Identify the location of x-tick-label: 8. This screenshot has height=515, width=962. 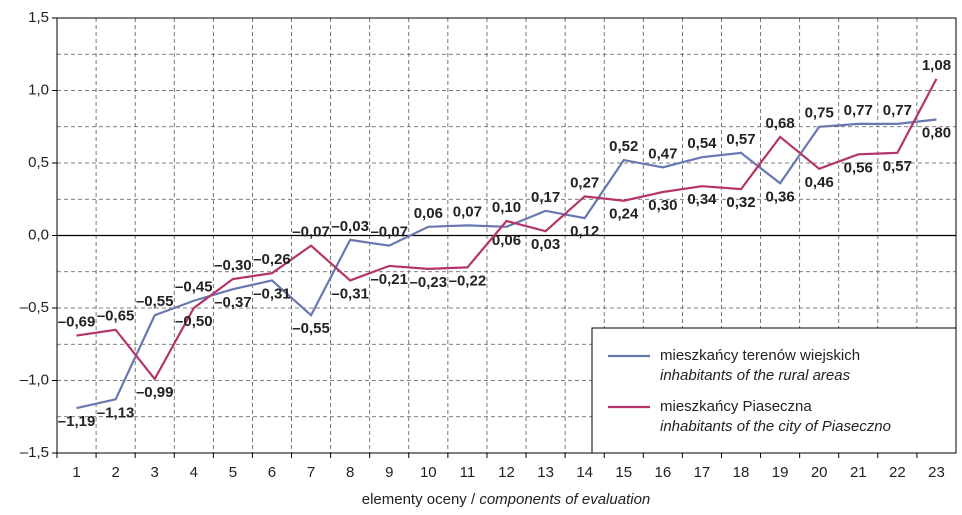
(350, 472).